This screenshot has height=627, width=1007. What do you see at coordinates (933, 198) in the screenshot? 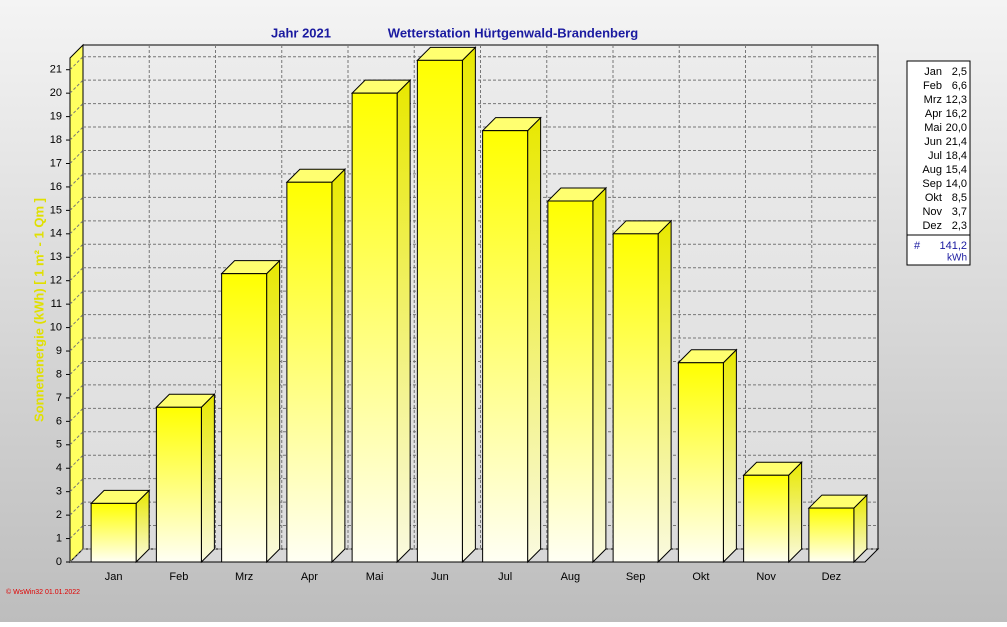
I see `legend-label: Okt` at bounding box center [933, 198].